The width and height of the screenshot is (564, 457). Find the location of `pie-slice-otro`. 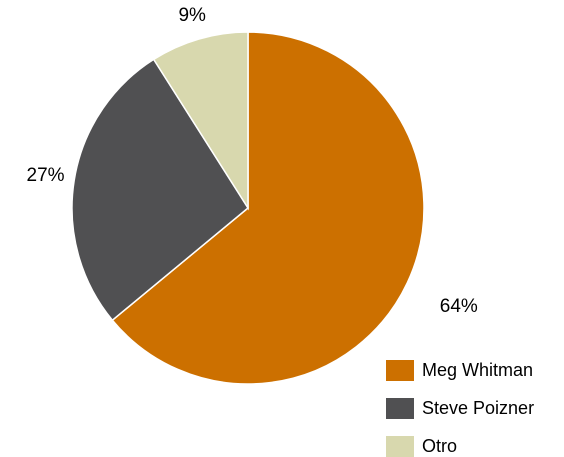

pie-slice-otro is located at coordinates (200, 121).